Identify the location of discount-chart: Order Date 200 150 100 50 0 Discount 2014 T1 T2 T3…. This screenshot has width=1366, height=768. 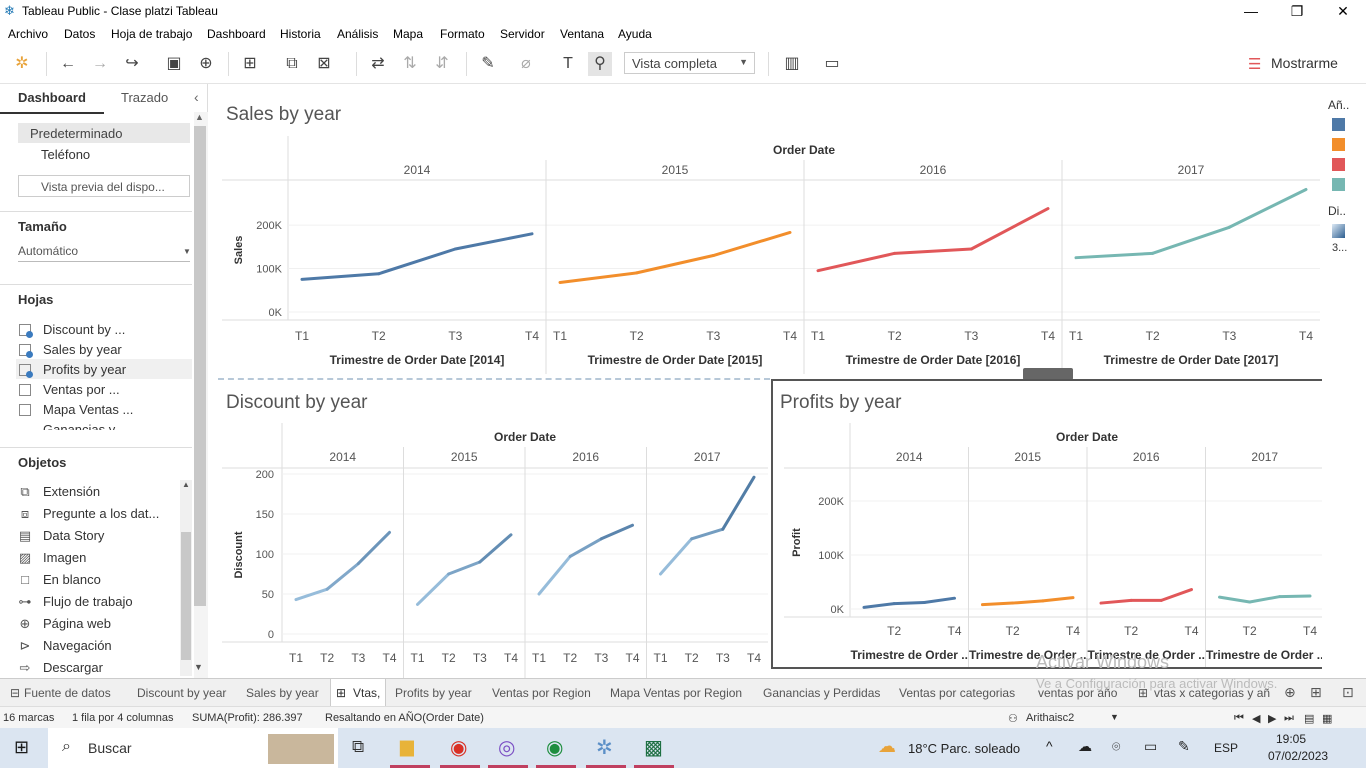
(488, 545).